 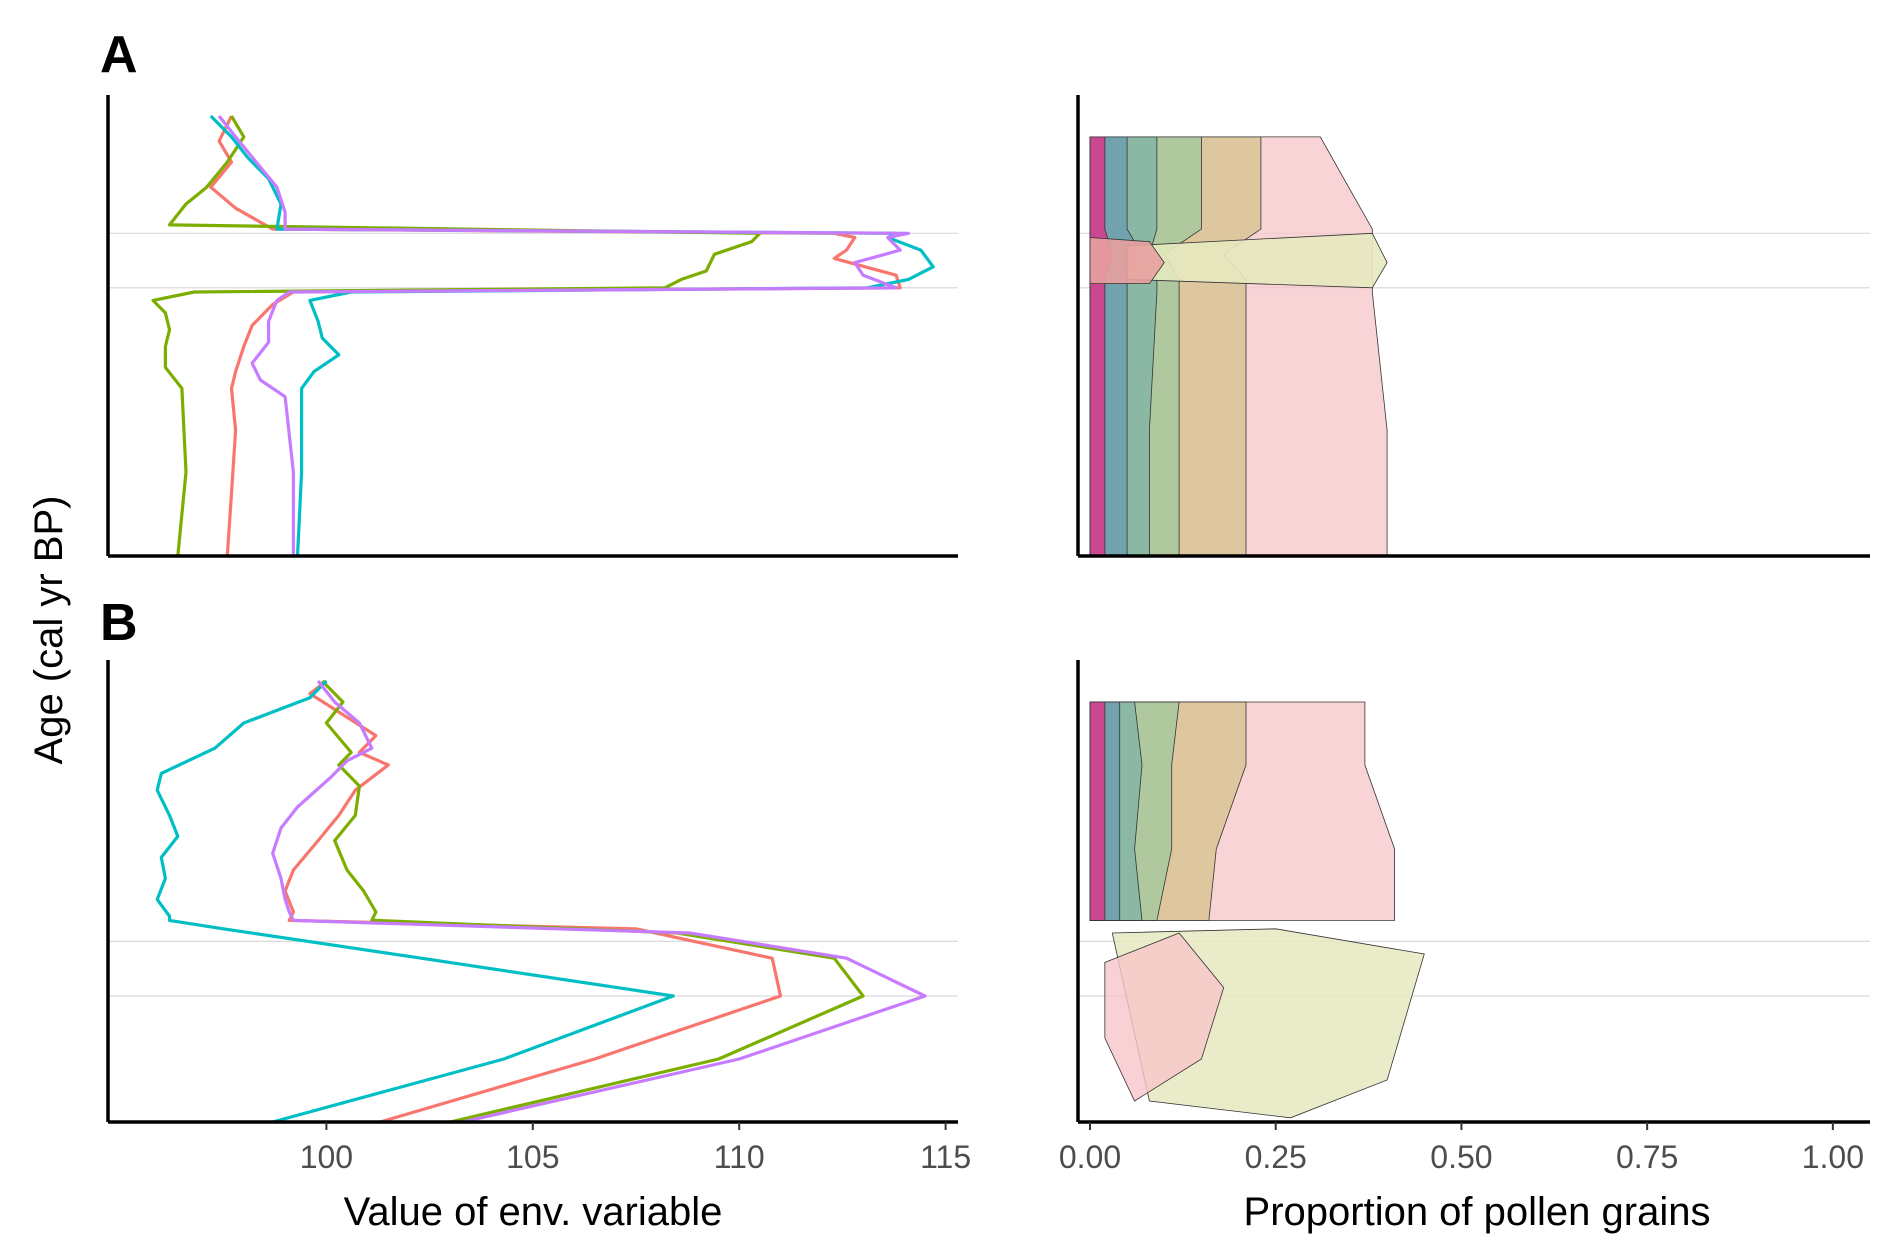 What do you see at coordinates (1090, 1157) in the screenshot?
I see `x-tick-label: 0.00` at bounding box center [1090, 1157].